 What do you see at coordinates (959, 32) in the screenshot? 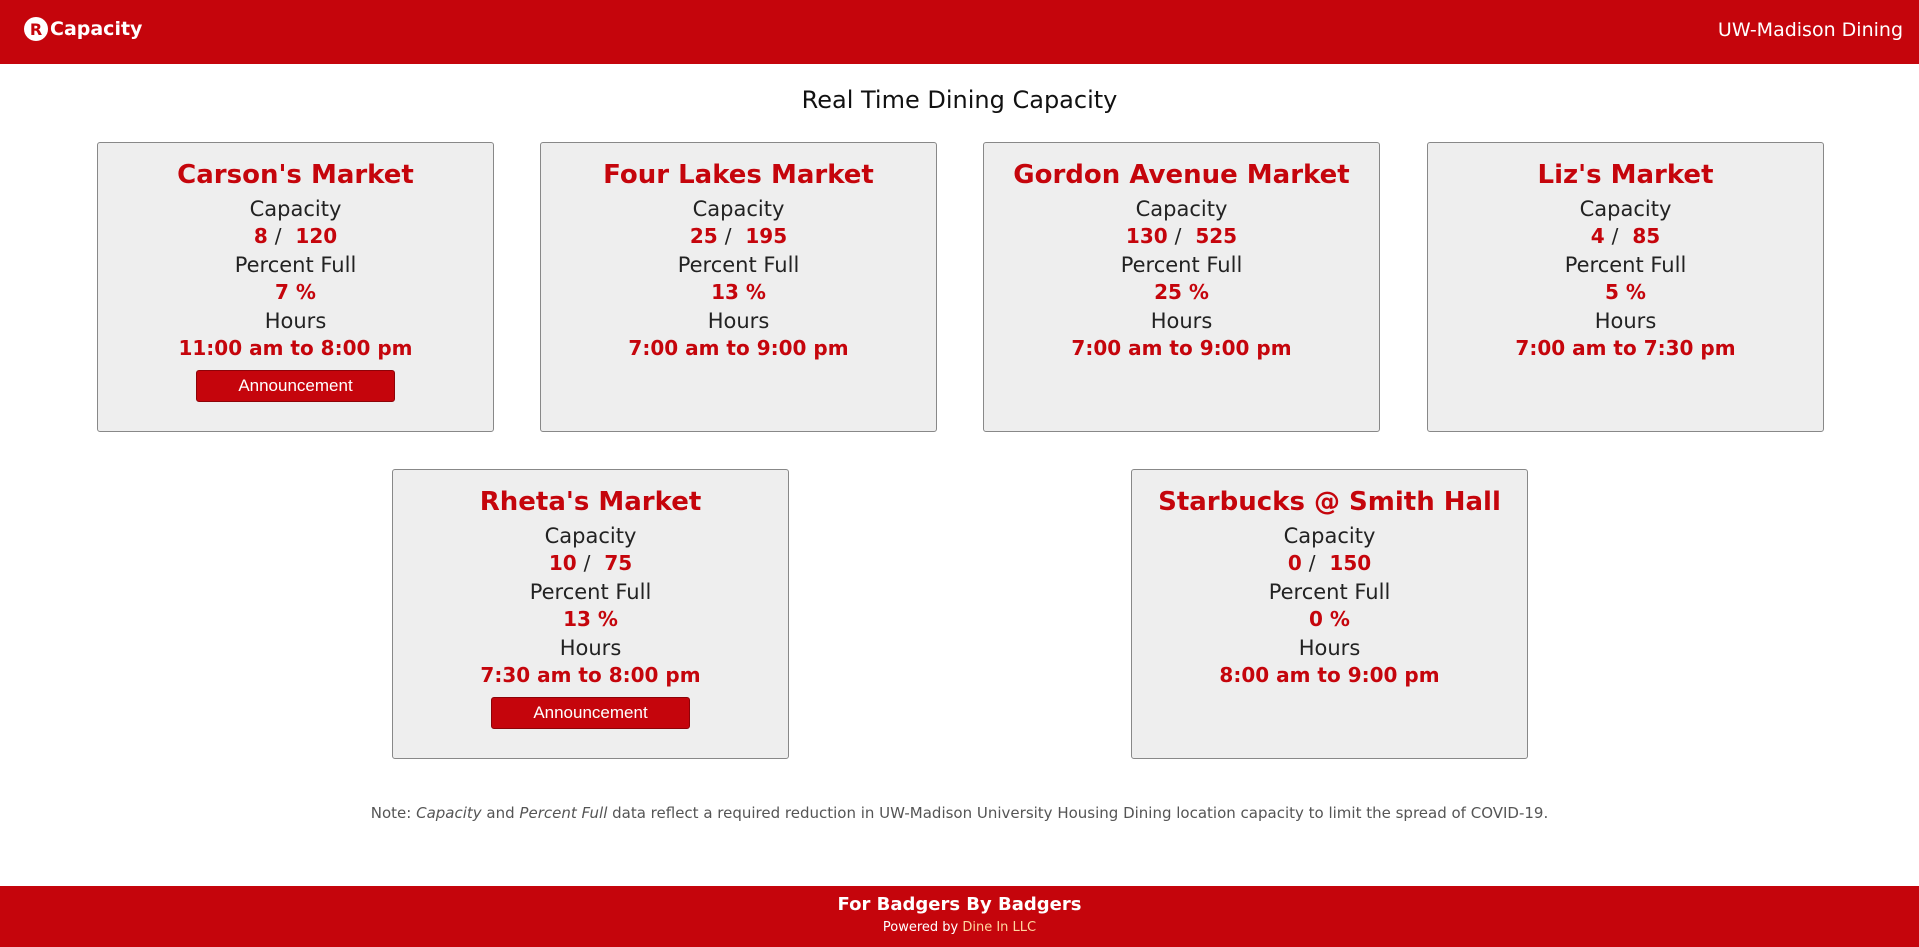
I see `top-navbar: R Capacity UW-Madison Dining` at bounding box center [959, 32].